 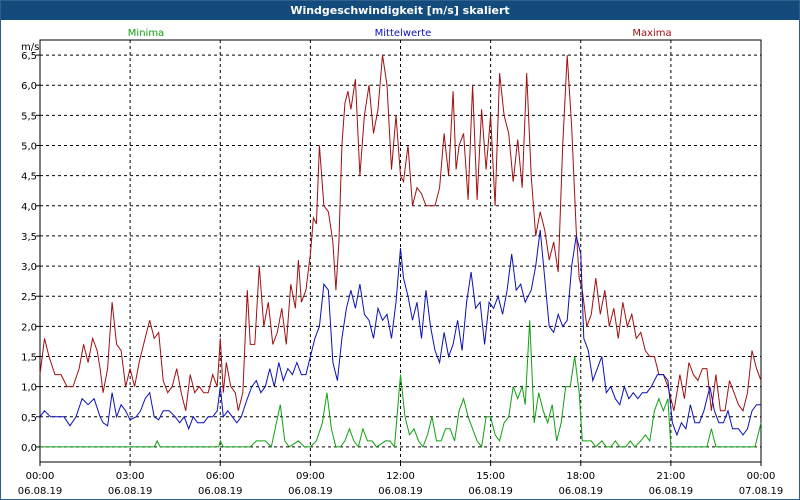 I want to click on y-tick-label: 1,0, so click(x=29, y=388).